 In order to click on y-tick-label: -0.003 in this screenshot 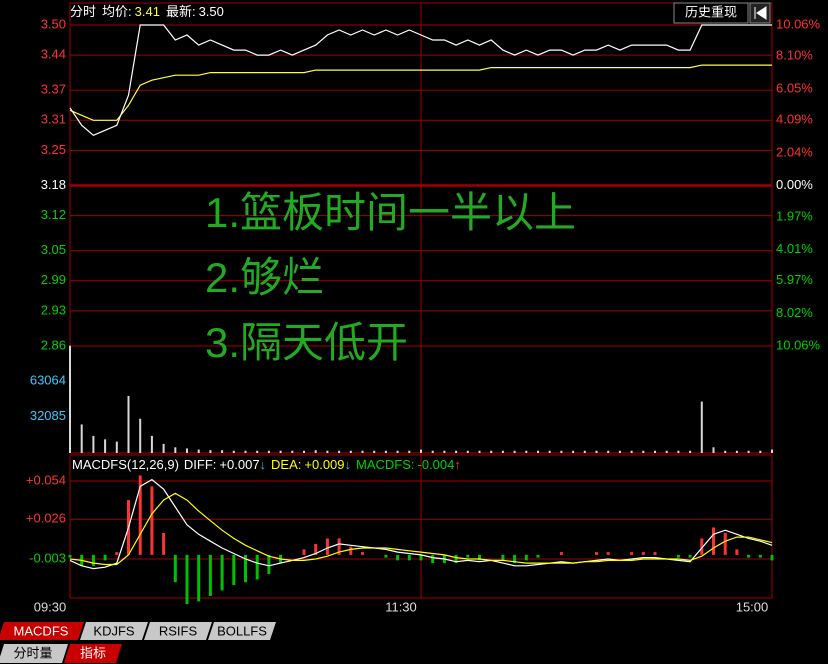, I will do `click(47, 557)`.